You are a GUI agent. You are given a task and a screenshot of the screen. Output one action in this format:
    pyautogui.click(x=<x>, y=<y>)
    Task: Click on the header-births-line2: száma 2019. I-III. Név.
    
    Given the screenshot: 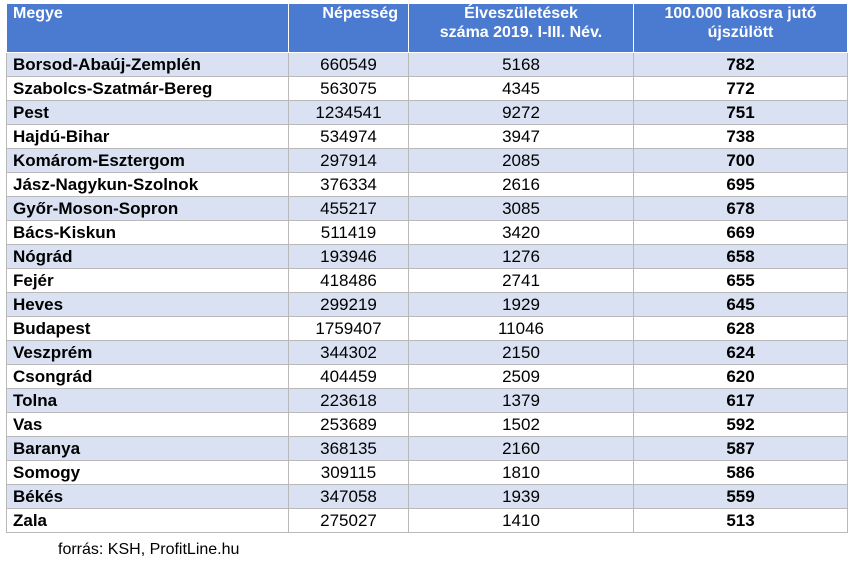 What is the action you would take?
    pyautogui.click(x=521, y=32)
    